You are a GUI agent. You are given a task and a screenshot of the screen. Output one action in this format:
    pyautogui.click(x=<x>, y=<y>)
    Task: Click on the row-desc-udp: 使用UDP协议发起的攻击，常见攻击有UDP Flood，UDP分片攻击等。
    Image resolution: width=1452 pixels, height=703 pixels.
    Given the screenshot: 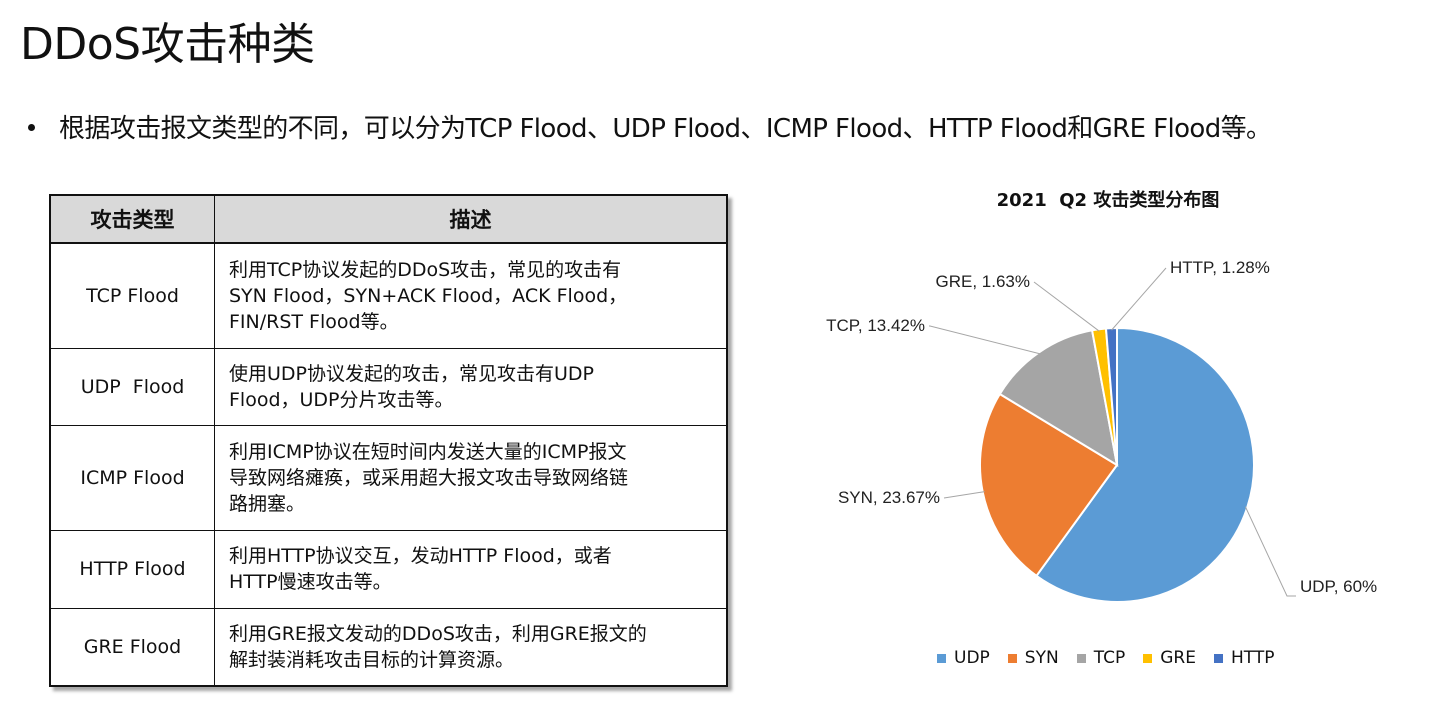 What is the action you would take?
    pyautogui.click(x=471, y=386)
    